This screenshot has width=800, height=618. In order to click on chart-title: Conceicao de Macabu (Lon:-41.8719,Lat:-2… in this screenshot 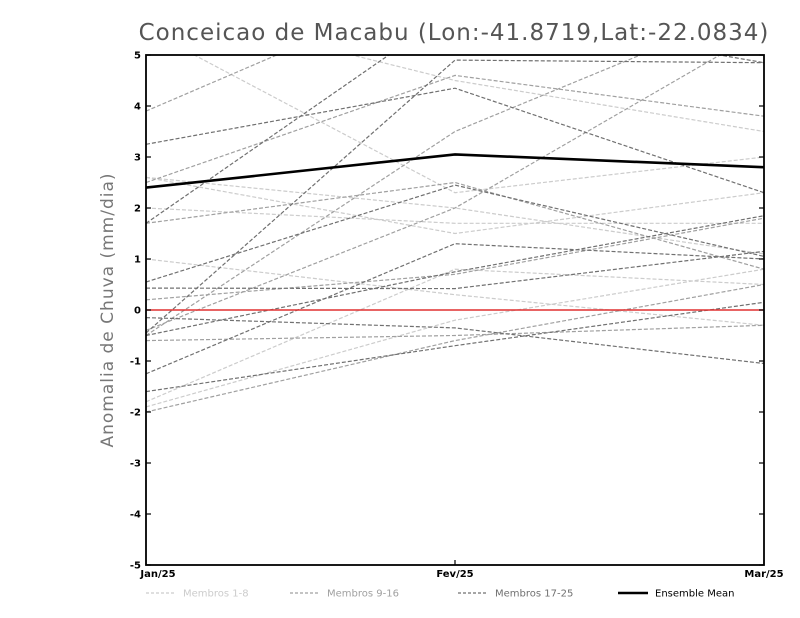, I will do `click(454, 33)`.